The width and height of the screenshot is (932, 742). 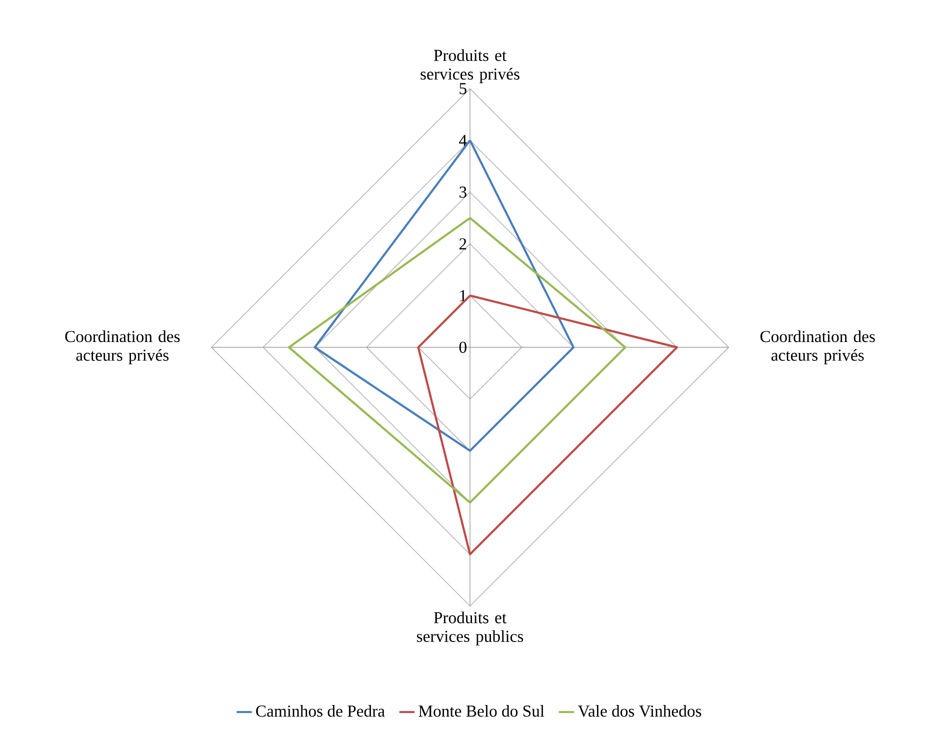 I want to click on legend-label: Caminhos de Pedra, so click(x=320, y=711).